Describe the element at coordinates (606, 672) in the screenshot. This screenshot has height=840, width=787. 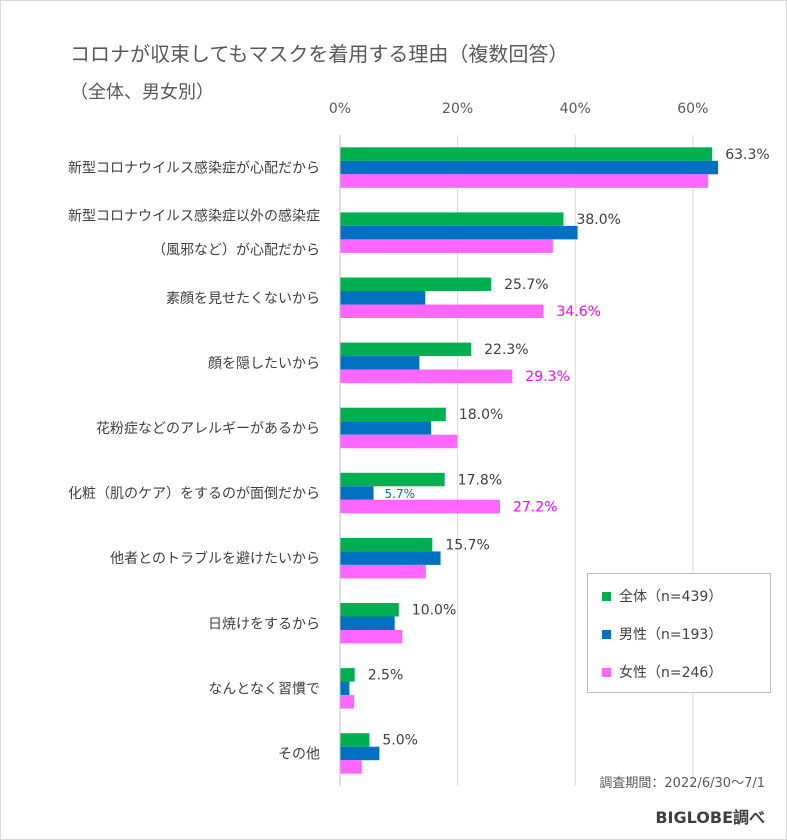
I see `legend-swatch-female` at that location.